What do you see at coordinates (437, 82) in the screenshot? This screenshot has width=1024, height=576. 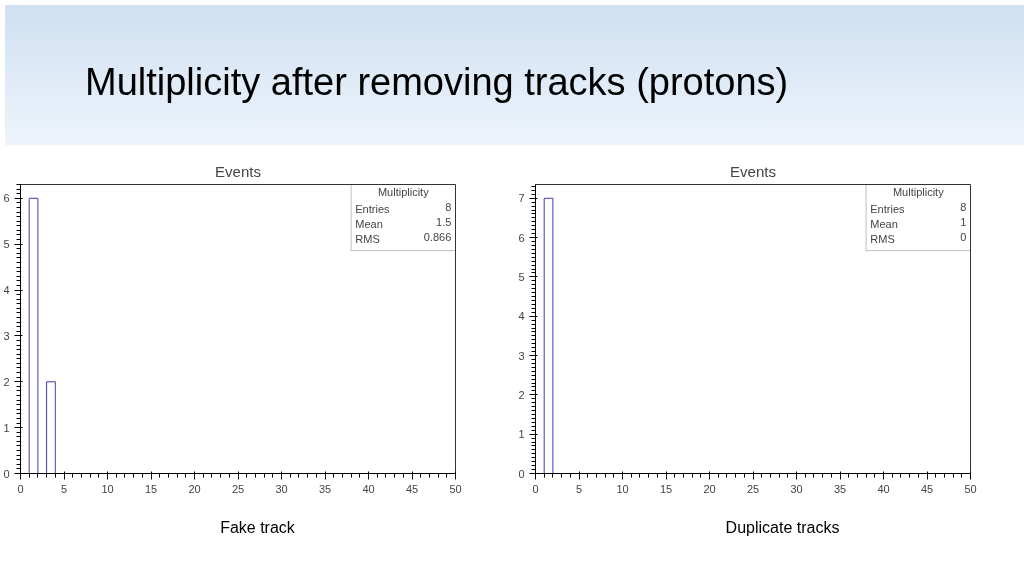 I see `text: Multiplicity after removing tracks (protons)` at bounding box center [437, 82].